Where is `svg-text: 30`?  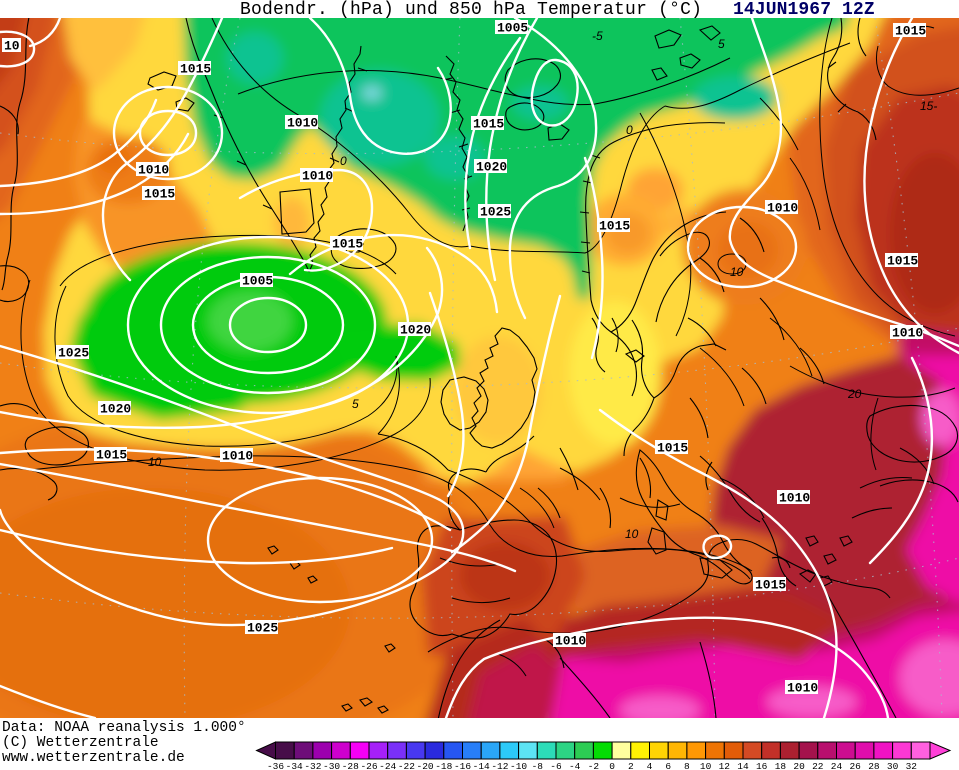 svg-text: 30 is located at coordinates (893, 765).